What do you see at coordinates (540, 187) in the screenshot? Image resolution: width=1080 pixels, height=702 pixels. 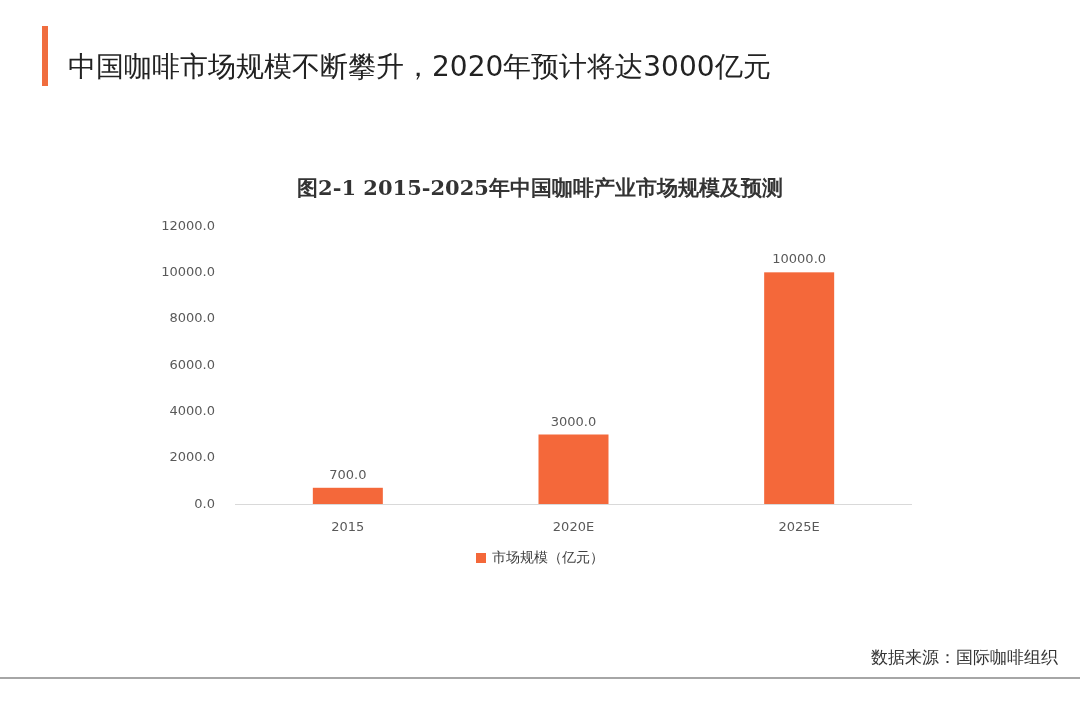 I see `subtitle: 图2-1 2015-2025年中国咖啡产业市场规模及预测` at bounding box center [540, 187].